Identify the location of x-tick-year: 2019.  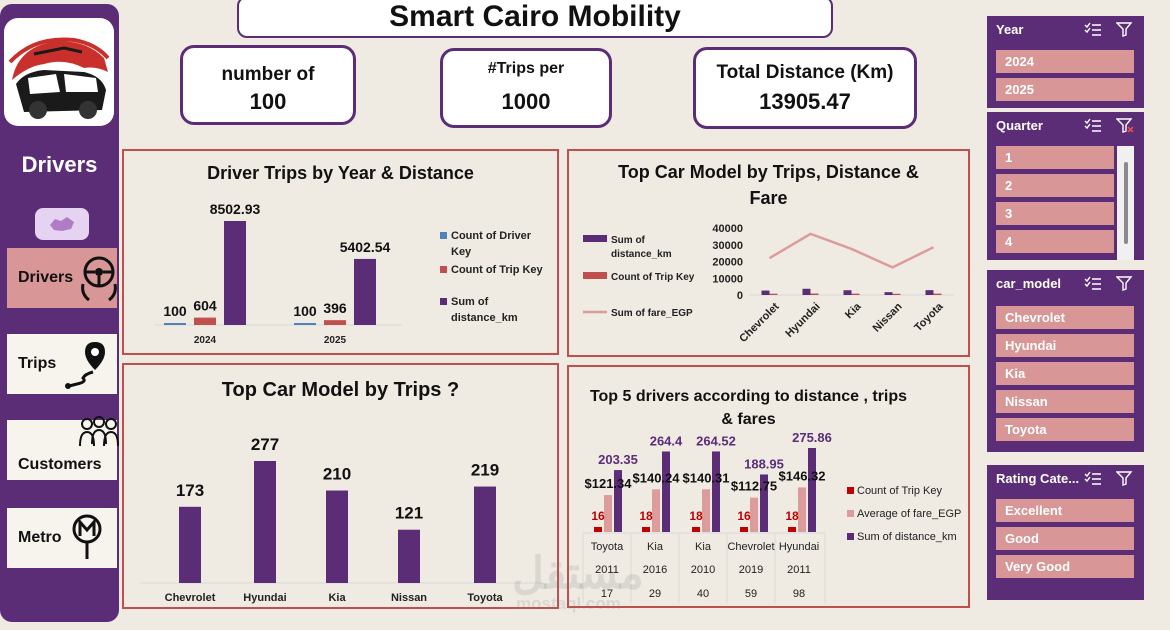
(751, 570).